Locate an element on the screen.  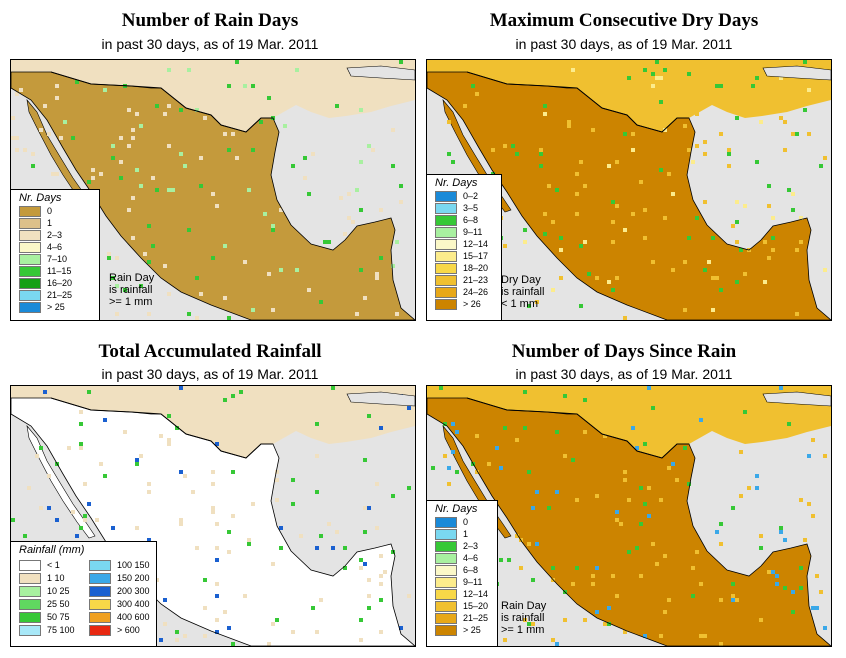
legend-label: 10 25 is located at coordinates (58, 591).